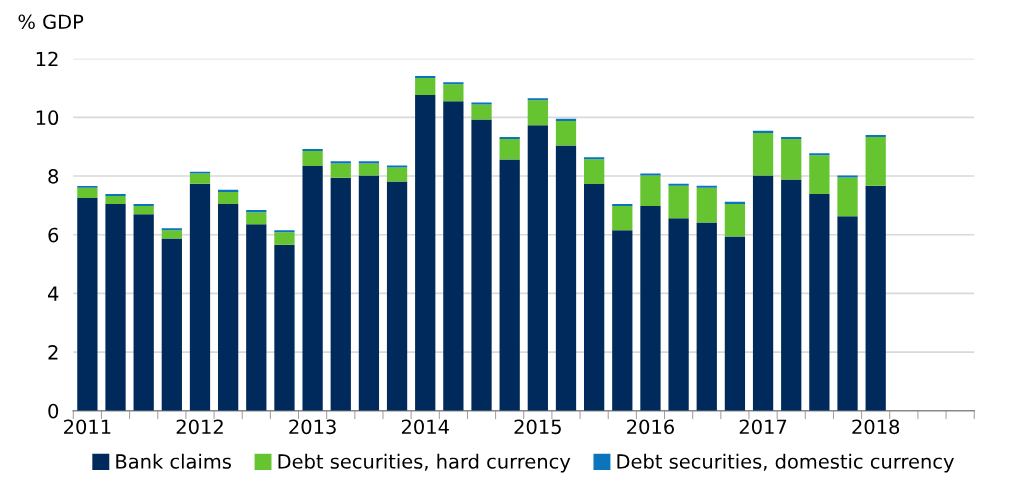 The width and height of the screenshot is (1018, 489). Describe the element at coordinates (47, 118) in the screenshot. I see `y-tick-label: 10` at that location.